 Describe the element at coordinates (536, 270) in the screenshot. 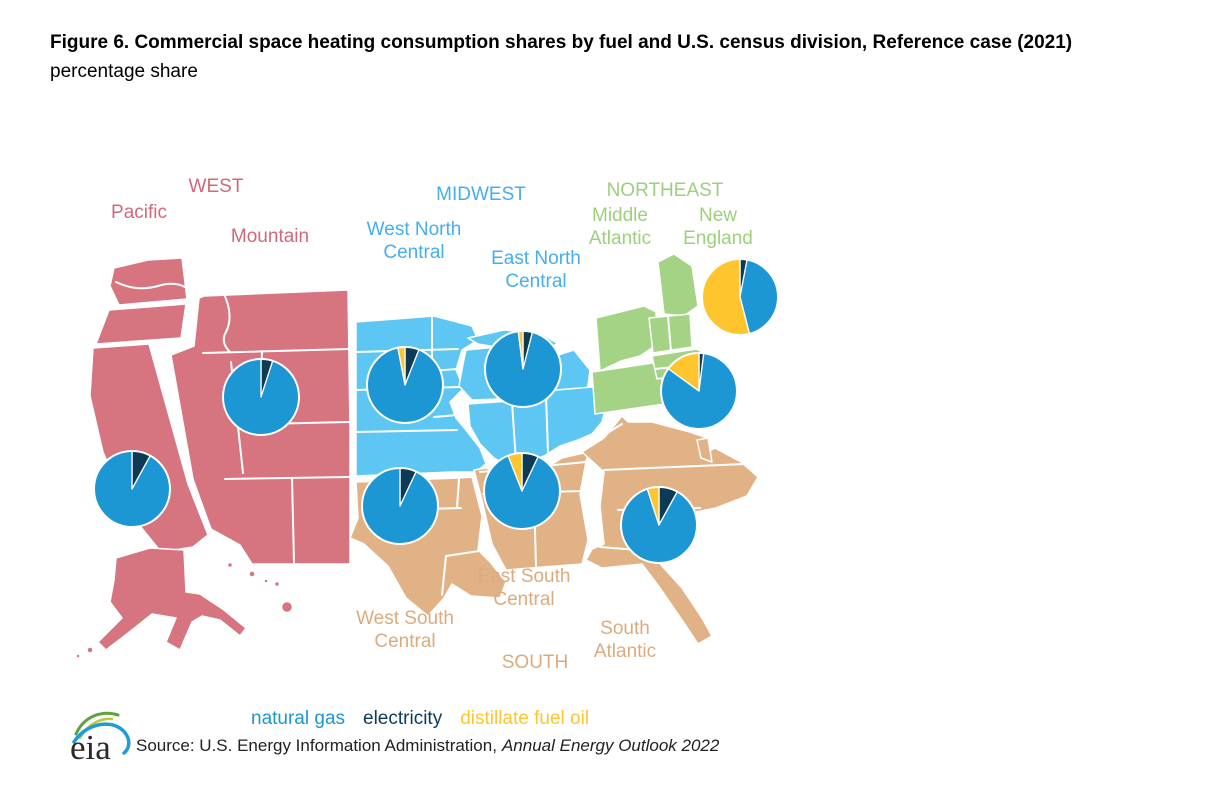

I see `label-division-east-north-central: East North Central` at that location.